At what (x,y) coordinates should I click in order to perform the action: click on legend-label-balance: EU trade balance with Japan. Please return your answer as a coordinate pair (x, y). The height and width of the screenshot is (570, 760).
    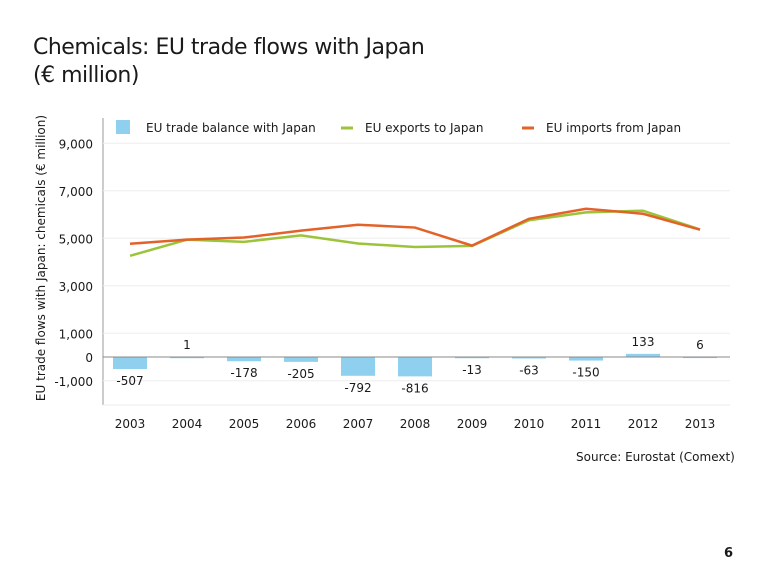
    Looking at the image, I should click on (231, 128).